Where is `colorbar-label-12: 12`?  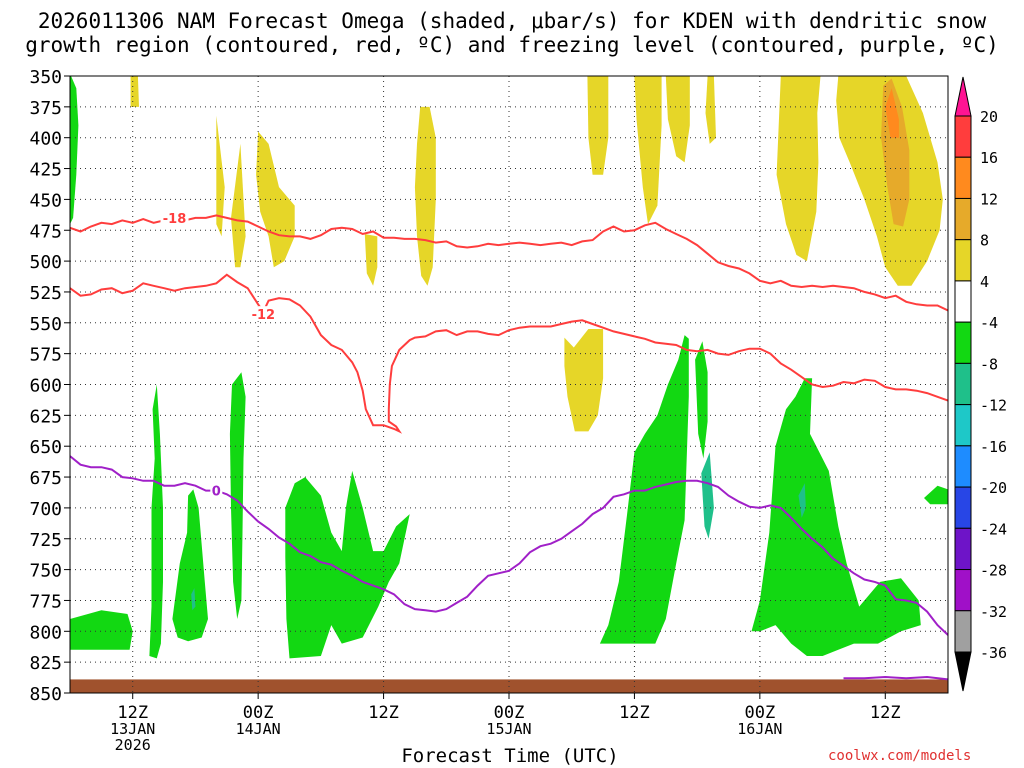 colorbar-label-12: 12 is located at coordinates (989, 199).